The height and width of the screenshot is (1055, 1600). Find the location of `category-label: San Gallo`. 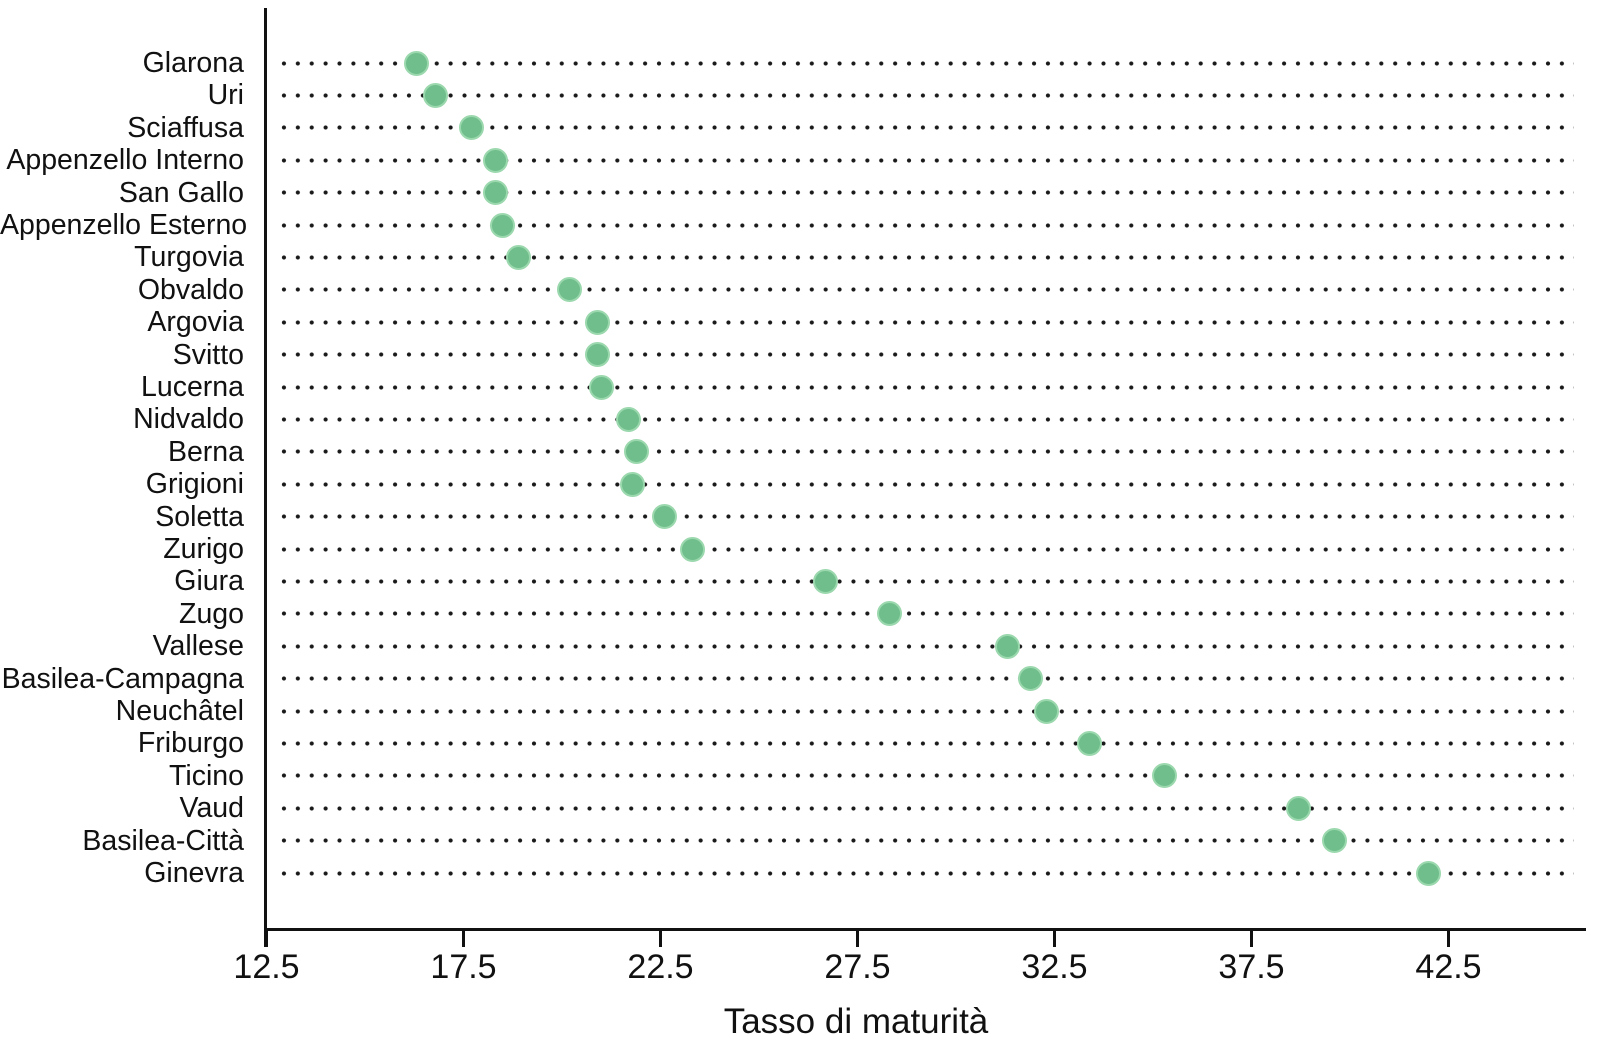

category-label: San Gallo is located at coordinates (181, 192).